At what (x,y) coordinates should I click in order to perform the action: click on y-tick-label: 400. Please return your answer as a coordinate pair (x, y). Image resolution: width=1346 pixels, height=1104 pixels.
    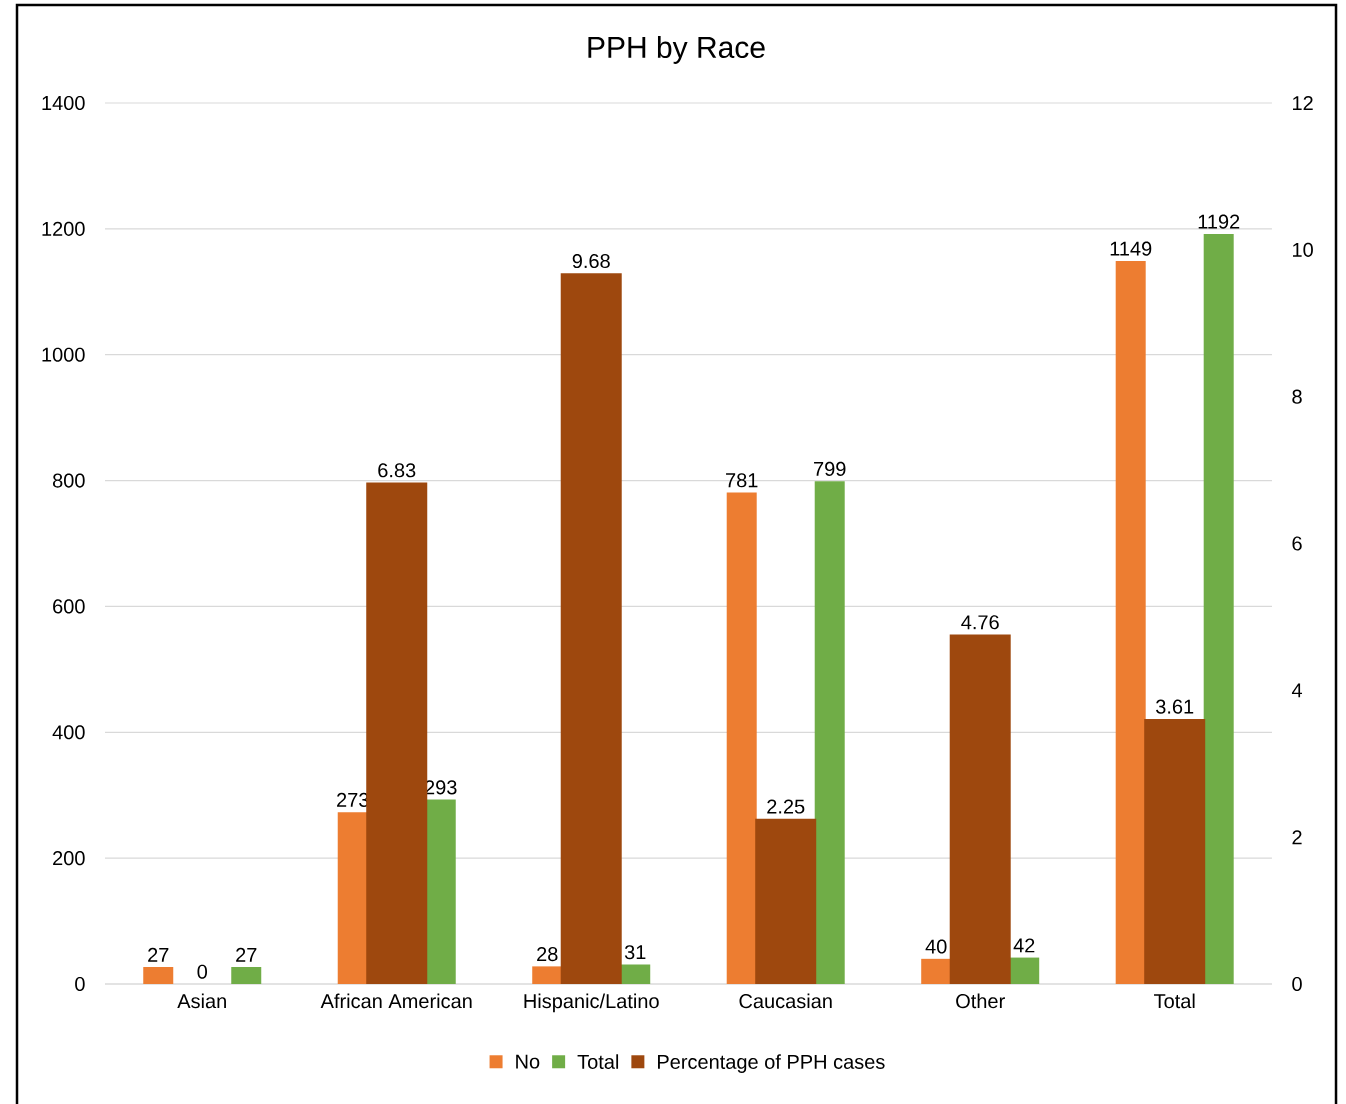
    Looking at the image, I should click on (68, 732).